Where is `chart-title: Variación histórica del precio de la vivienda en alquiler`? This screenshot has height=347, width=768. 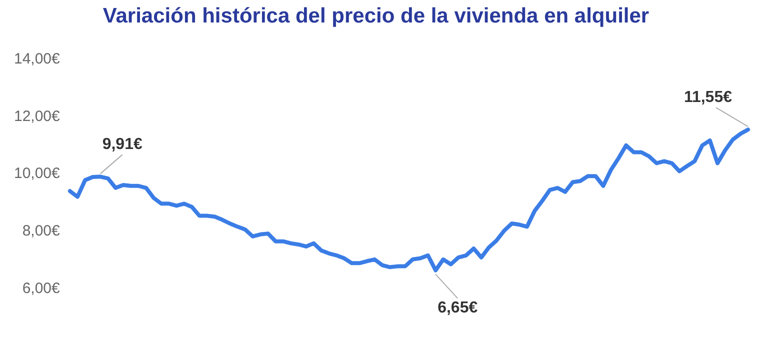 chart-title: Variación histórica del precio de la vivienda en alquiler is located at coordinates (376, 16).